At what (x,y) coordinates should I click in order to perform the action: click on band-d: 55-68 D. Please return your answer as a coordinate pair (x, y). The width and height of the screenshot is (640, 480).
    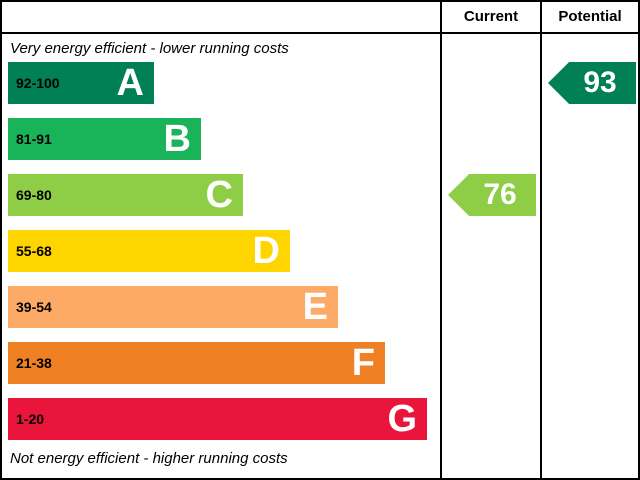
    Looking at the image, I should click on (149, 251).